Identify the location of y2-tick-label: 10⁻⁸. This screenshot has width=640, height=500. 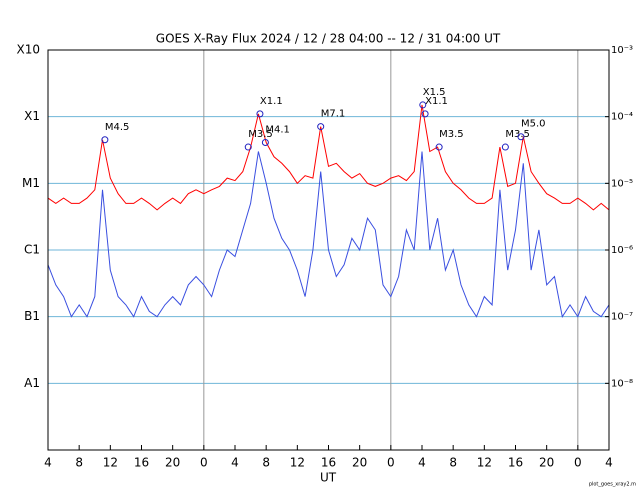
(622, 383).